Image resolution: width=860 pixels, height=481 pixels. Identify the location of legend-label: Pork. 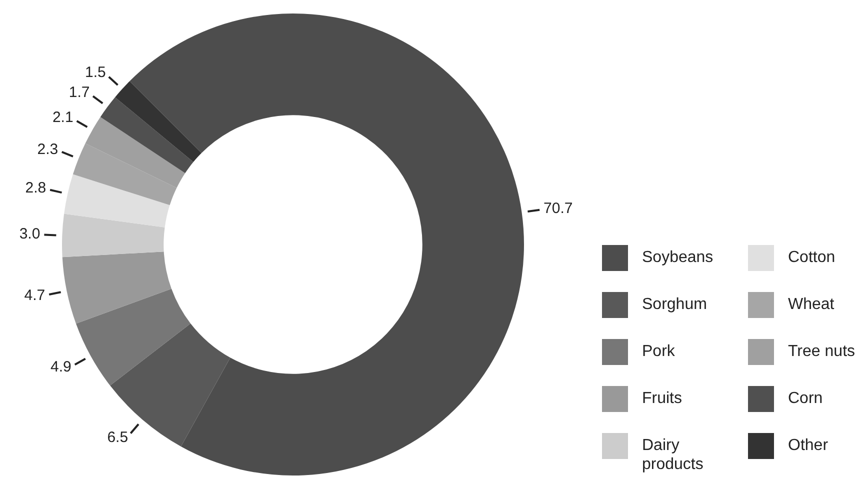
(658, 351).